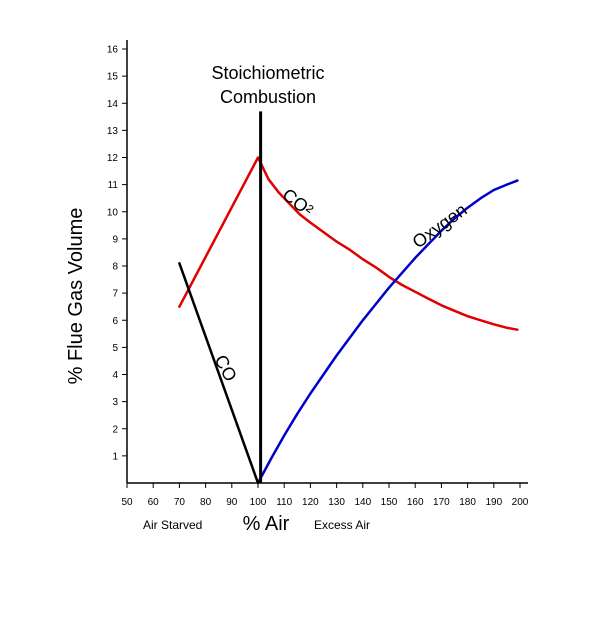 The image size is (614, 640). I want to click on x-tick-label: 90, so click(232, 502).